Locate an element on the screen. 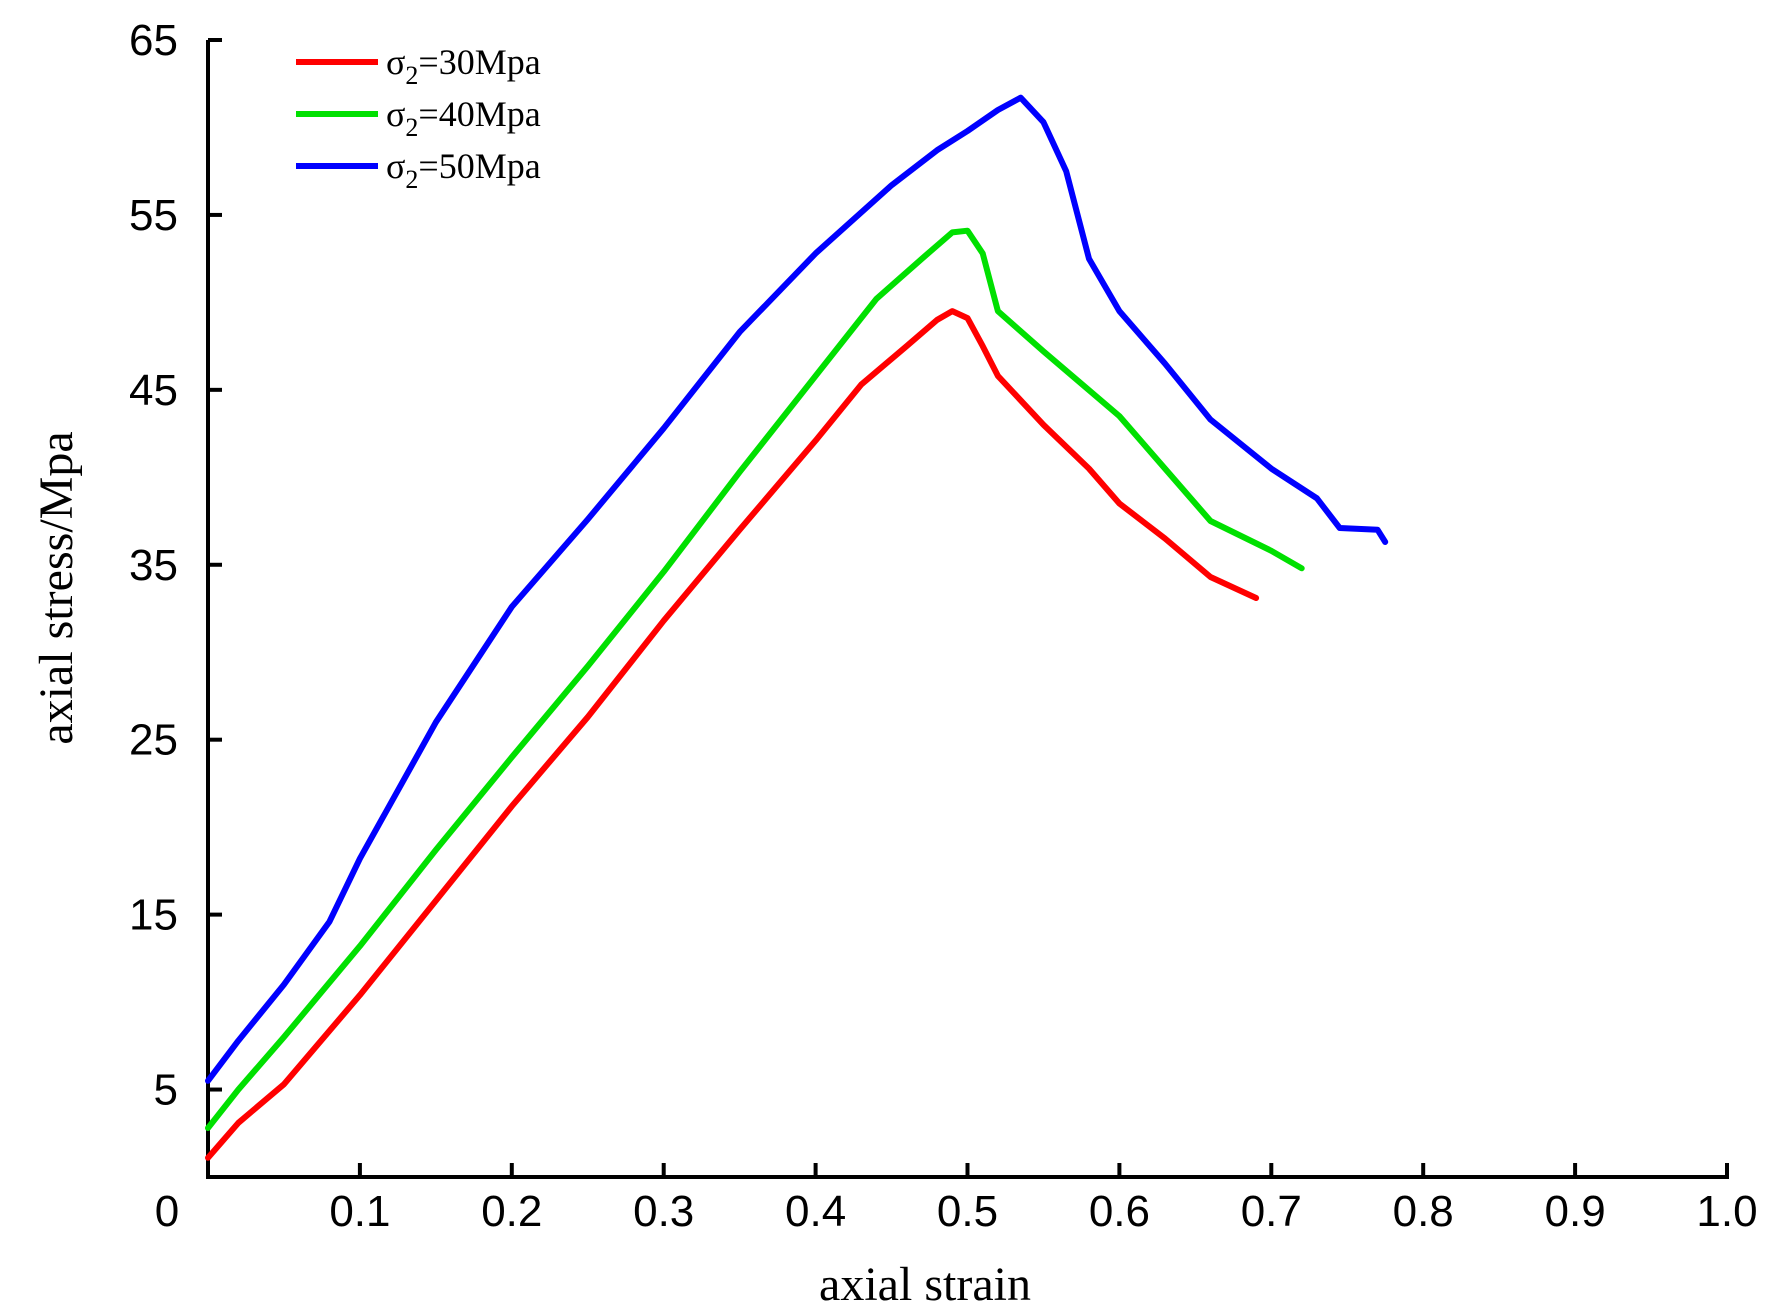 This screenshot has height=1314, width=1770. y-axis-title: axial stress/Mpa is located at coordinates (56, 587).